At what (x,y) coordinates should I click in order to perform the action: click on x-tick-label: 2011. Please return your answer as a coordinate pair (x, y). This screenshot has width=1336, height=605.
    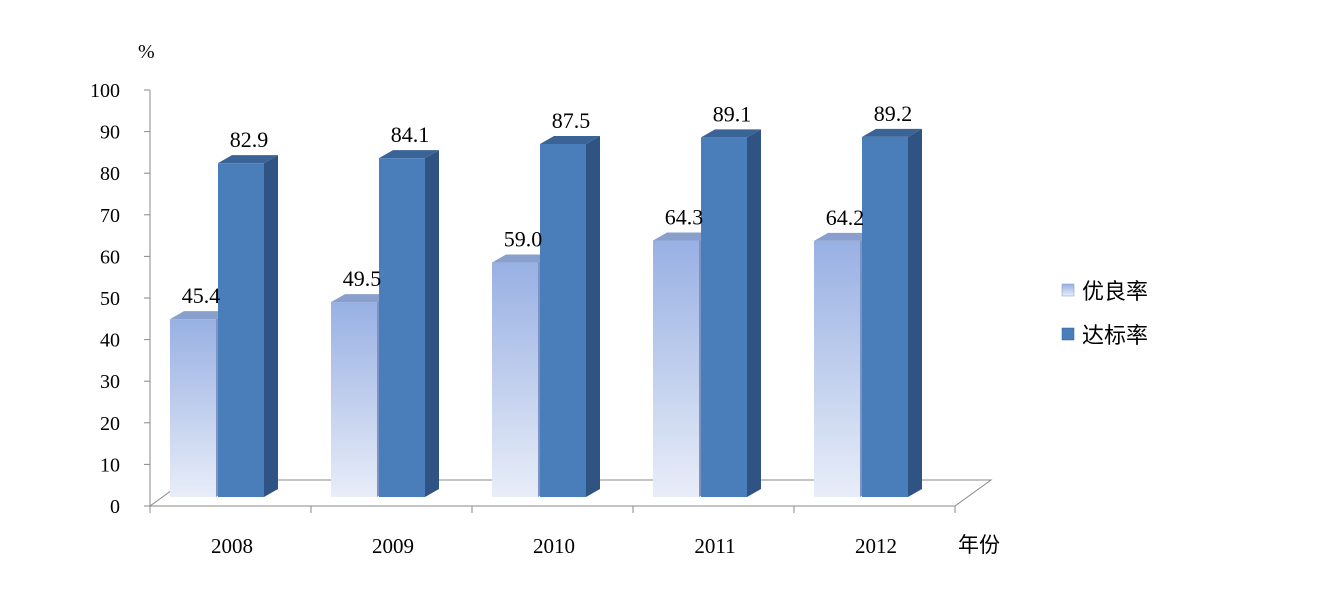
    Looking at the image, I should click on (714, 546).